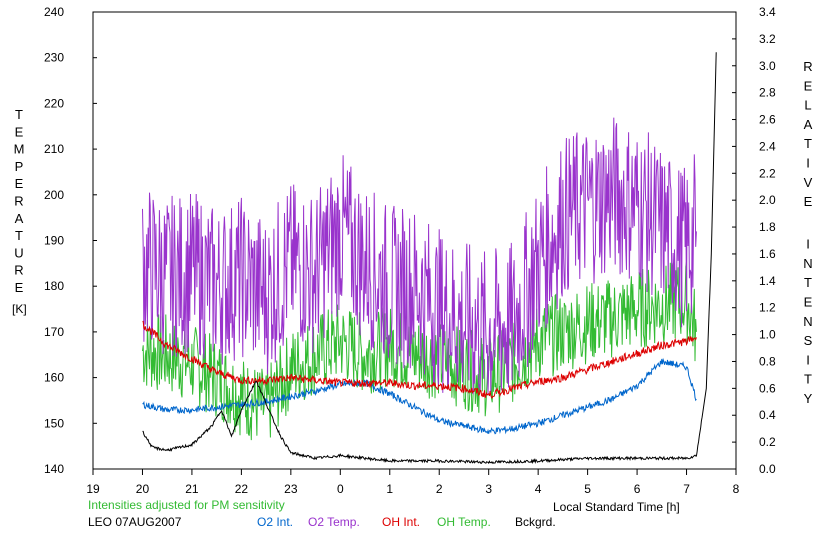 The width and height of the screenshot is (828, 535). I want to click on axis-label-letter: V, so click(808, 182).